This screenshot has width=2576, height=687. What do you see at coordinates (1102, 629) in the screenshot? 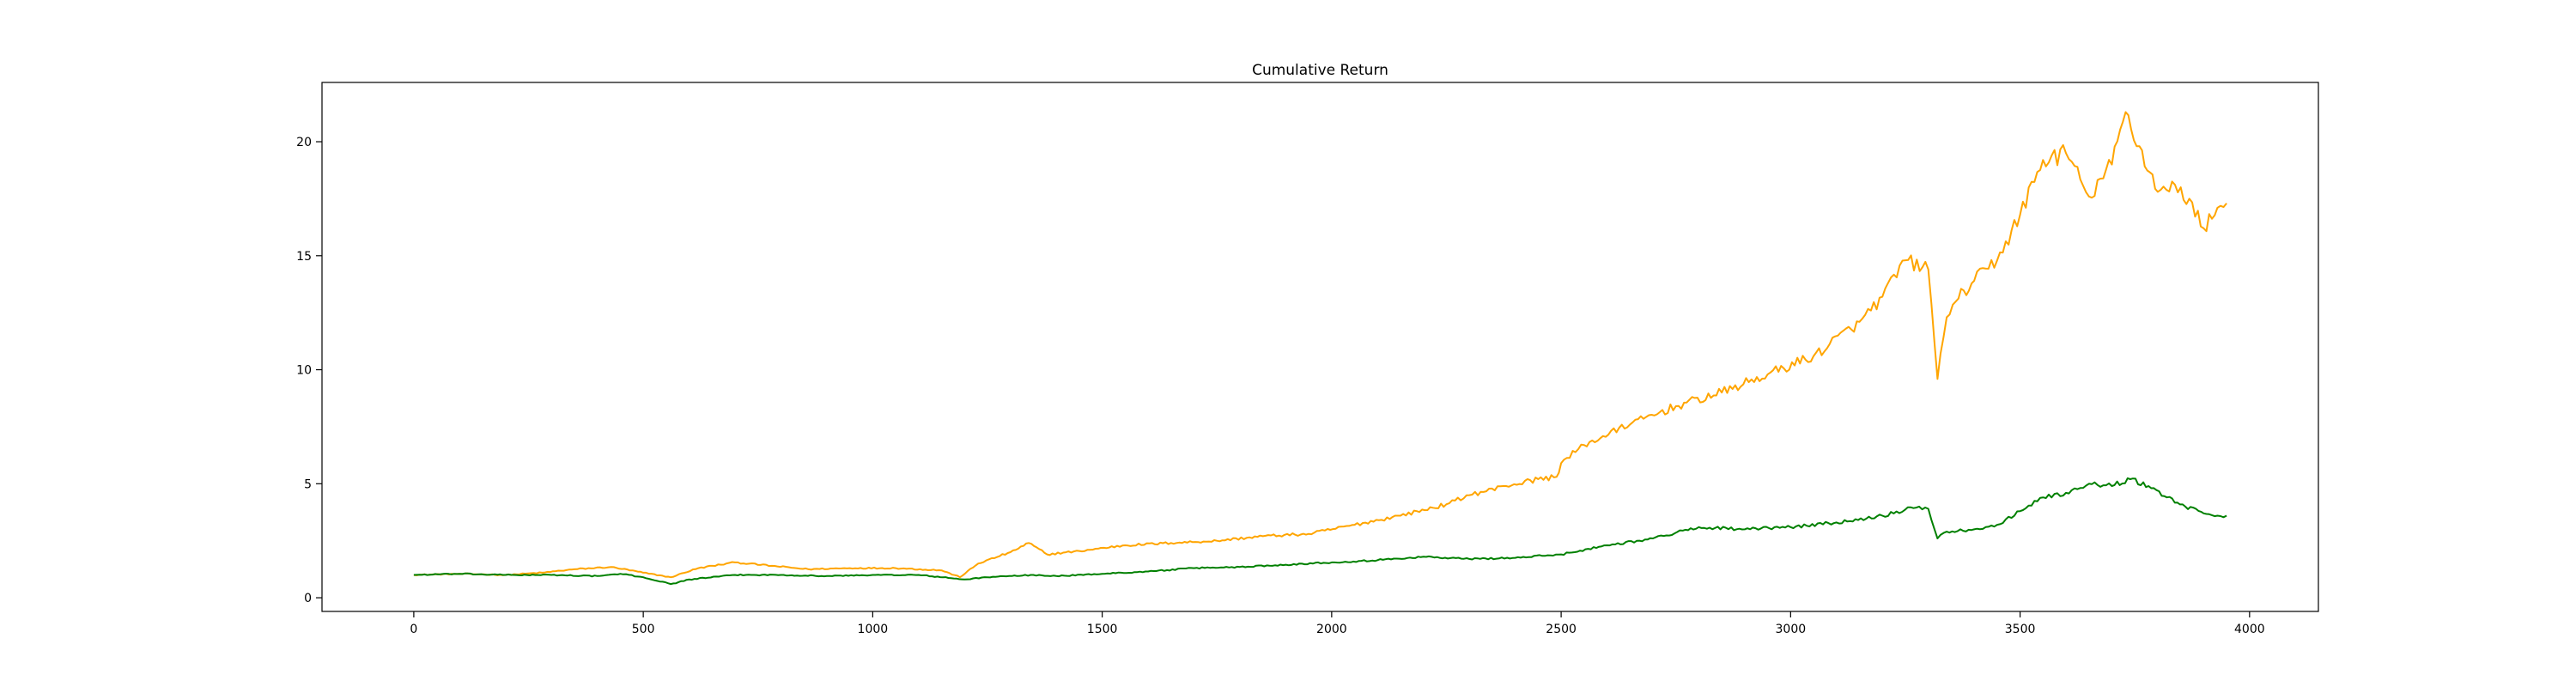
I see `x-tick-label: 1500` at bounding box center [1102, 629].